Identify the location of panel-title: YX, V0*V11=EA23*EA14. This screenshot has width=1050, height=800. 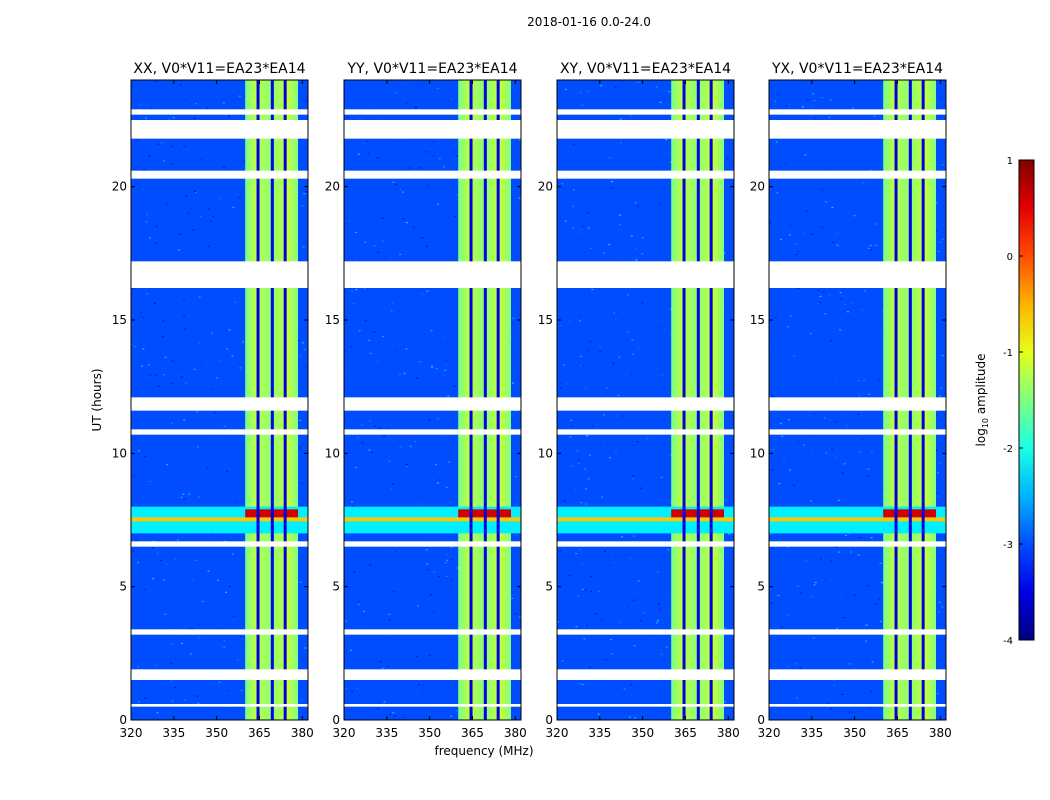
(857, 69).